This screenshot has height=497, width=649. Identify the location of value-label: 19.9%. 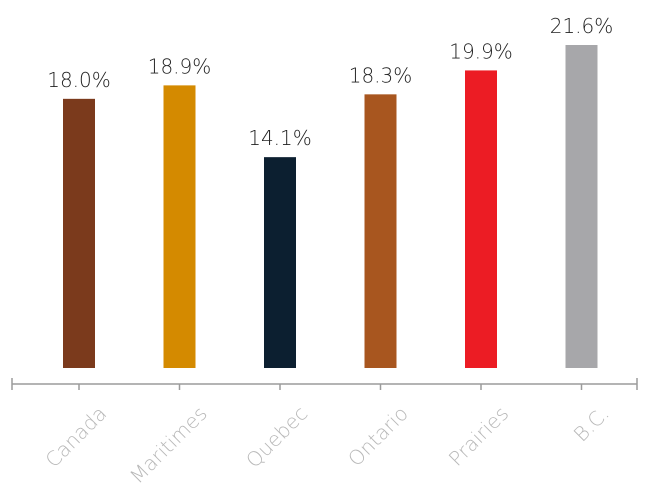
(481, 51).